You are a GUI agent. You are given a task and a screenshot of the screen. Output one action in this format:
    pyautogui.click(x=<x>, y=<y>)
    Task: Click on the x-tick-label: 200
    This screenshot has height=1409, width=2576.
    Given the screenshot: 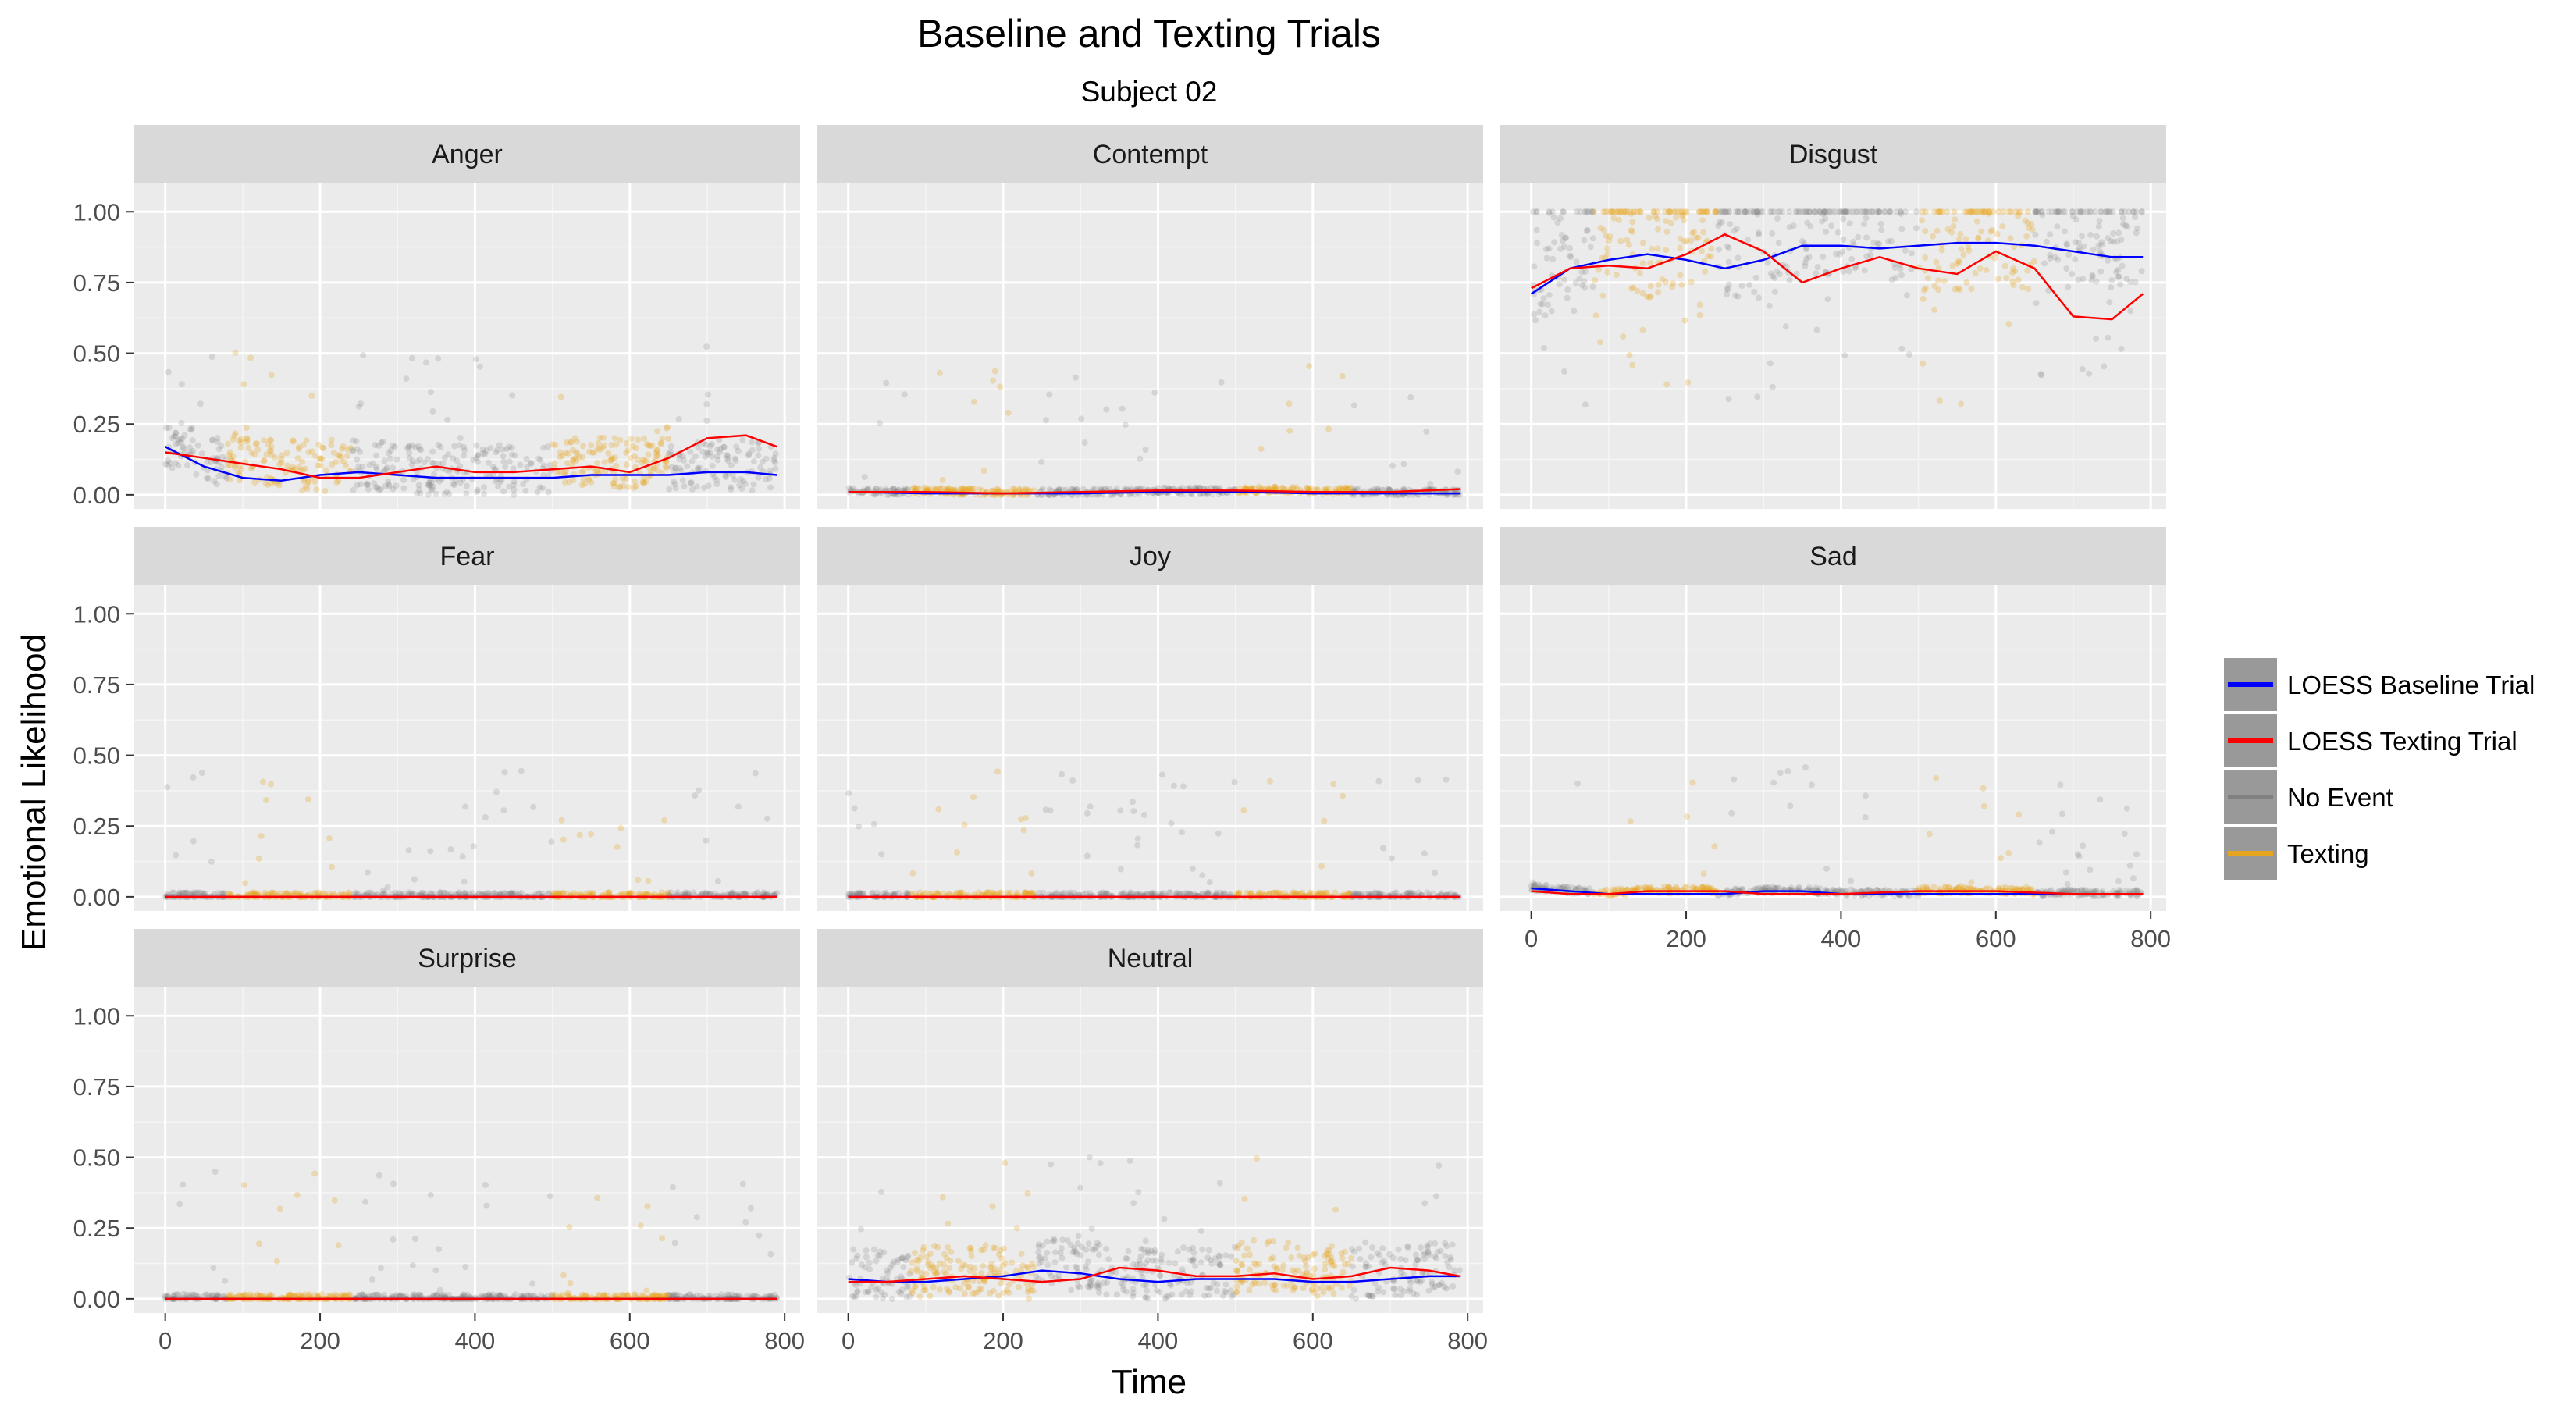 What is the action you would take?
    pyautogui.click(x=1686, y=938)
    